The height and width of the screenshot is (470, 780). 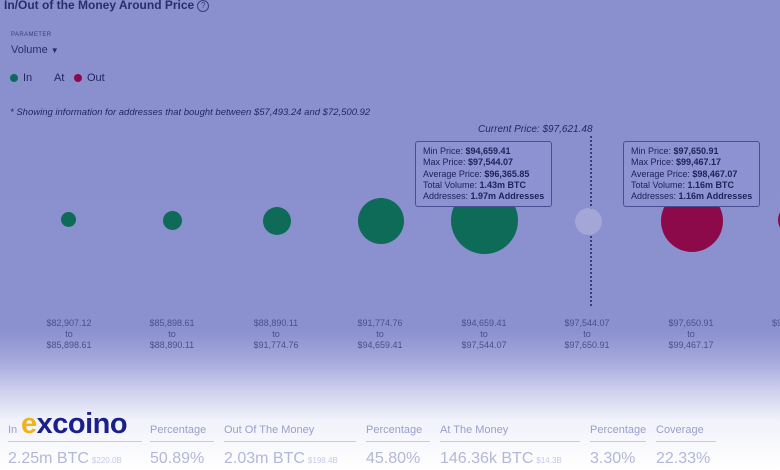 What do you see at coordinates (43, 78) in the screenshot?
I see `legend-dot-at` at bounding box center [43, 78].